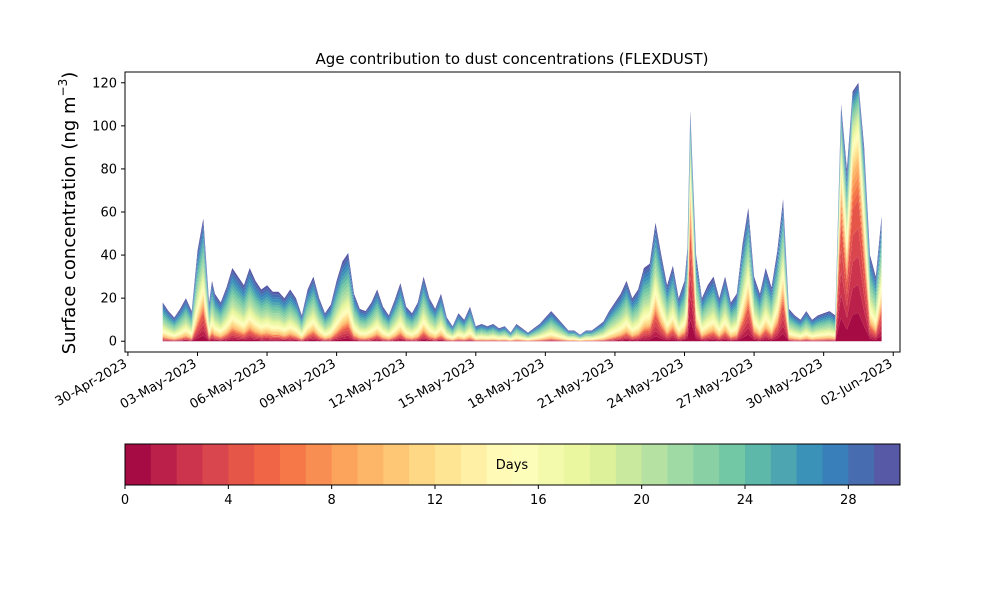 The image size is (1000, 600). What do you see at coordinates (228, 500) in the screenshot?
I see `colorbar-tick-label: 4` at bounding box center [228, 500].